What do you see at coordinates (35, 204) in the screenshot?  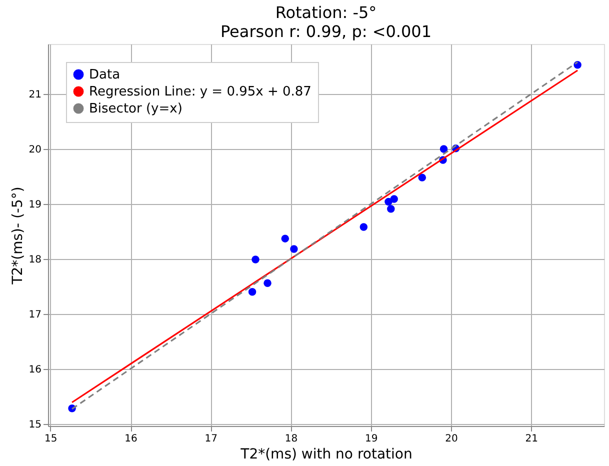 I see `y-tick-label: 19` at bounding box center [35, 204].